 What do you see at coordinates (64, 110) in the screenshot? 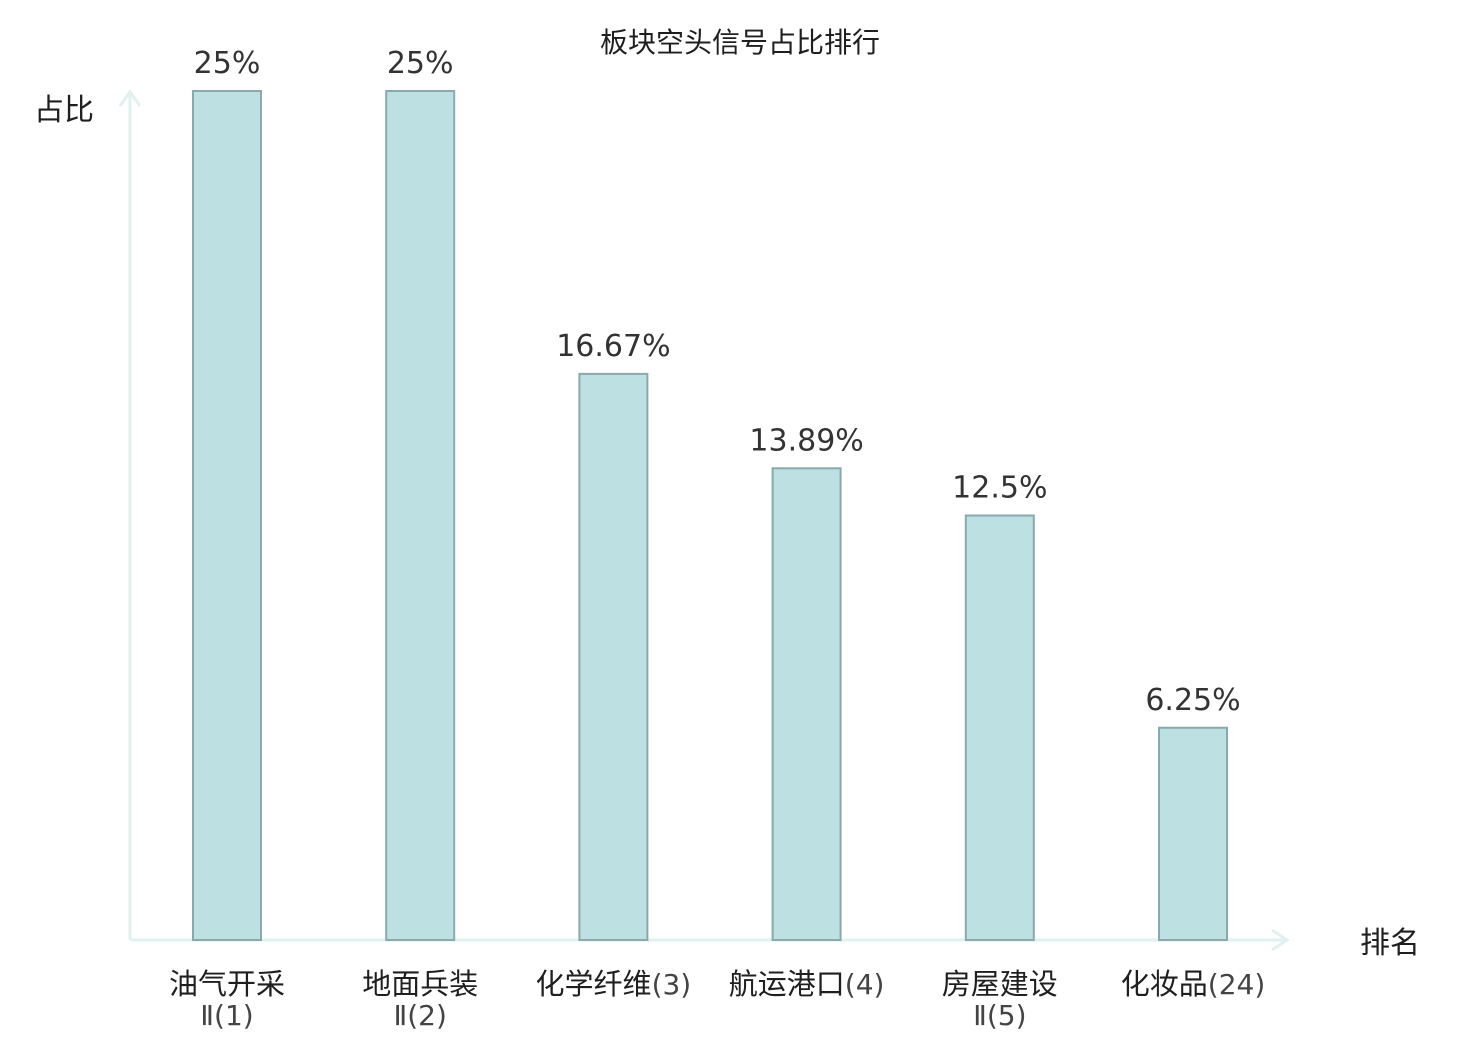
I see `y-axis-label: 占比` at bounding box center [64, 110].